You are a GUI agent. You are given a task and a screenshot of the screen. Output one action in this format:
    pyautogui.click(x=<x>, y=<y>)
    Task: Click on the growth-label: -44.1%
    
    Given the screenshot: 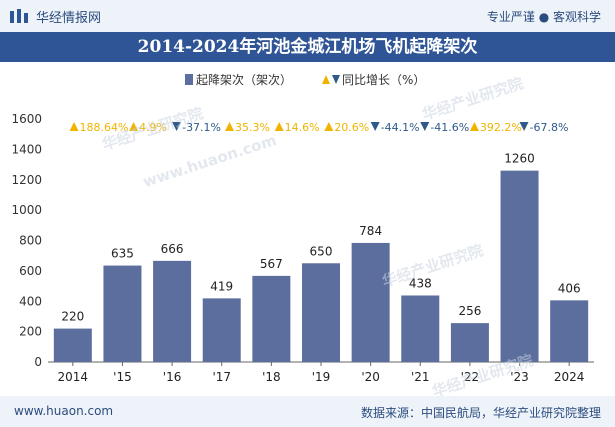 What is the action you would take?
    pyautogui.click(x=400, y=127)
    